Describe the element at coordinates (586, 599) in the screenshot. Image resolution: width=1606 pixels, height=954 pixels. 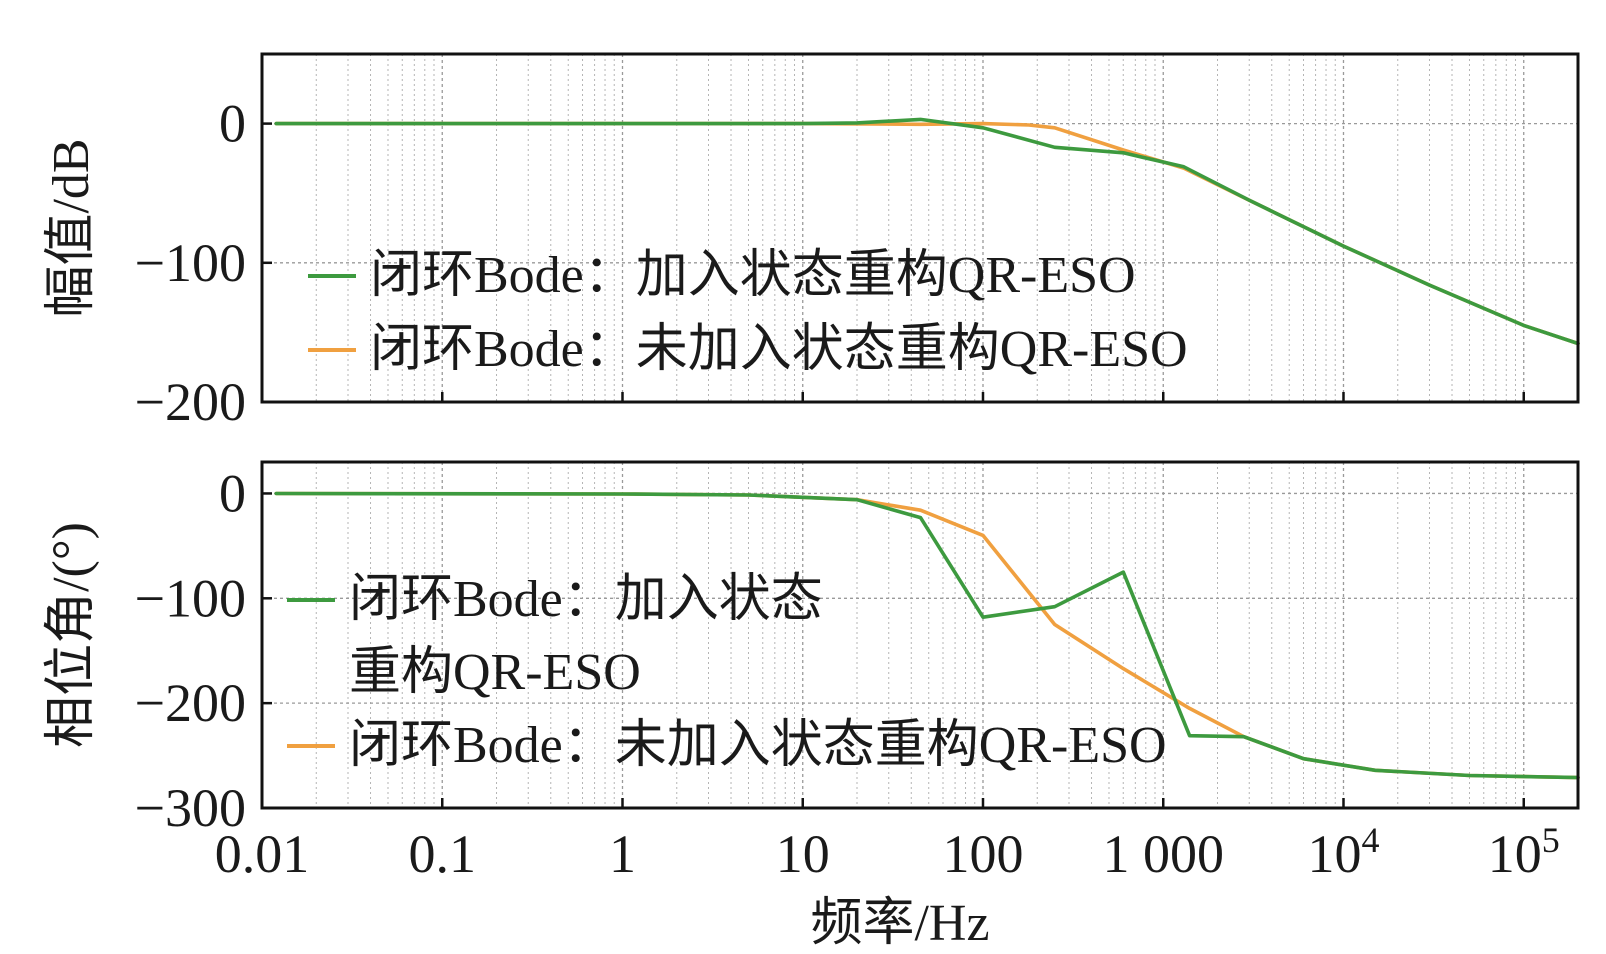
I see `legend-entry: 闭环Bode：加入状态` at that location.